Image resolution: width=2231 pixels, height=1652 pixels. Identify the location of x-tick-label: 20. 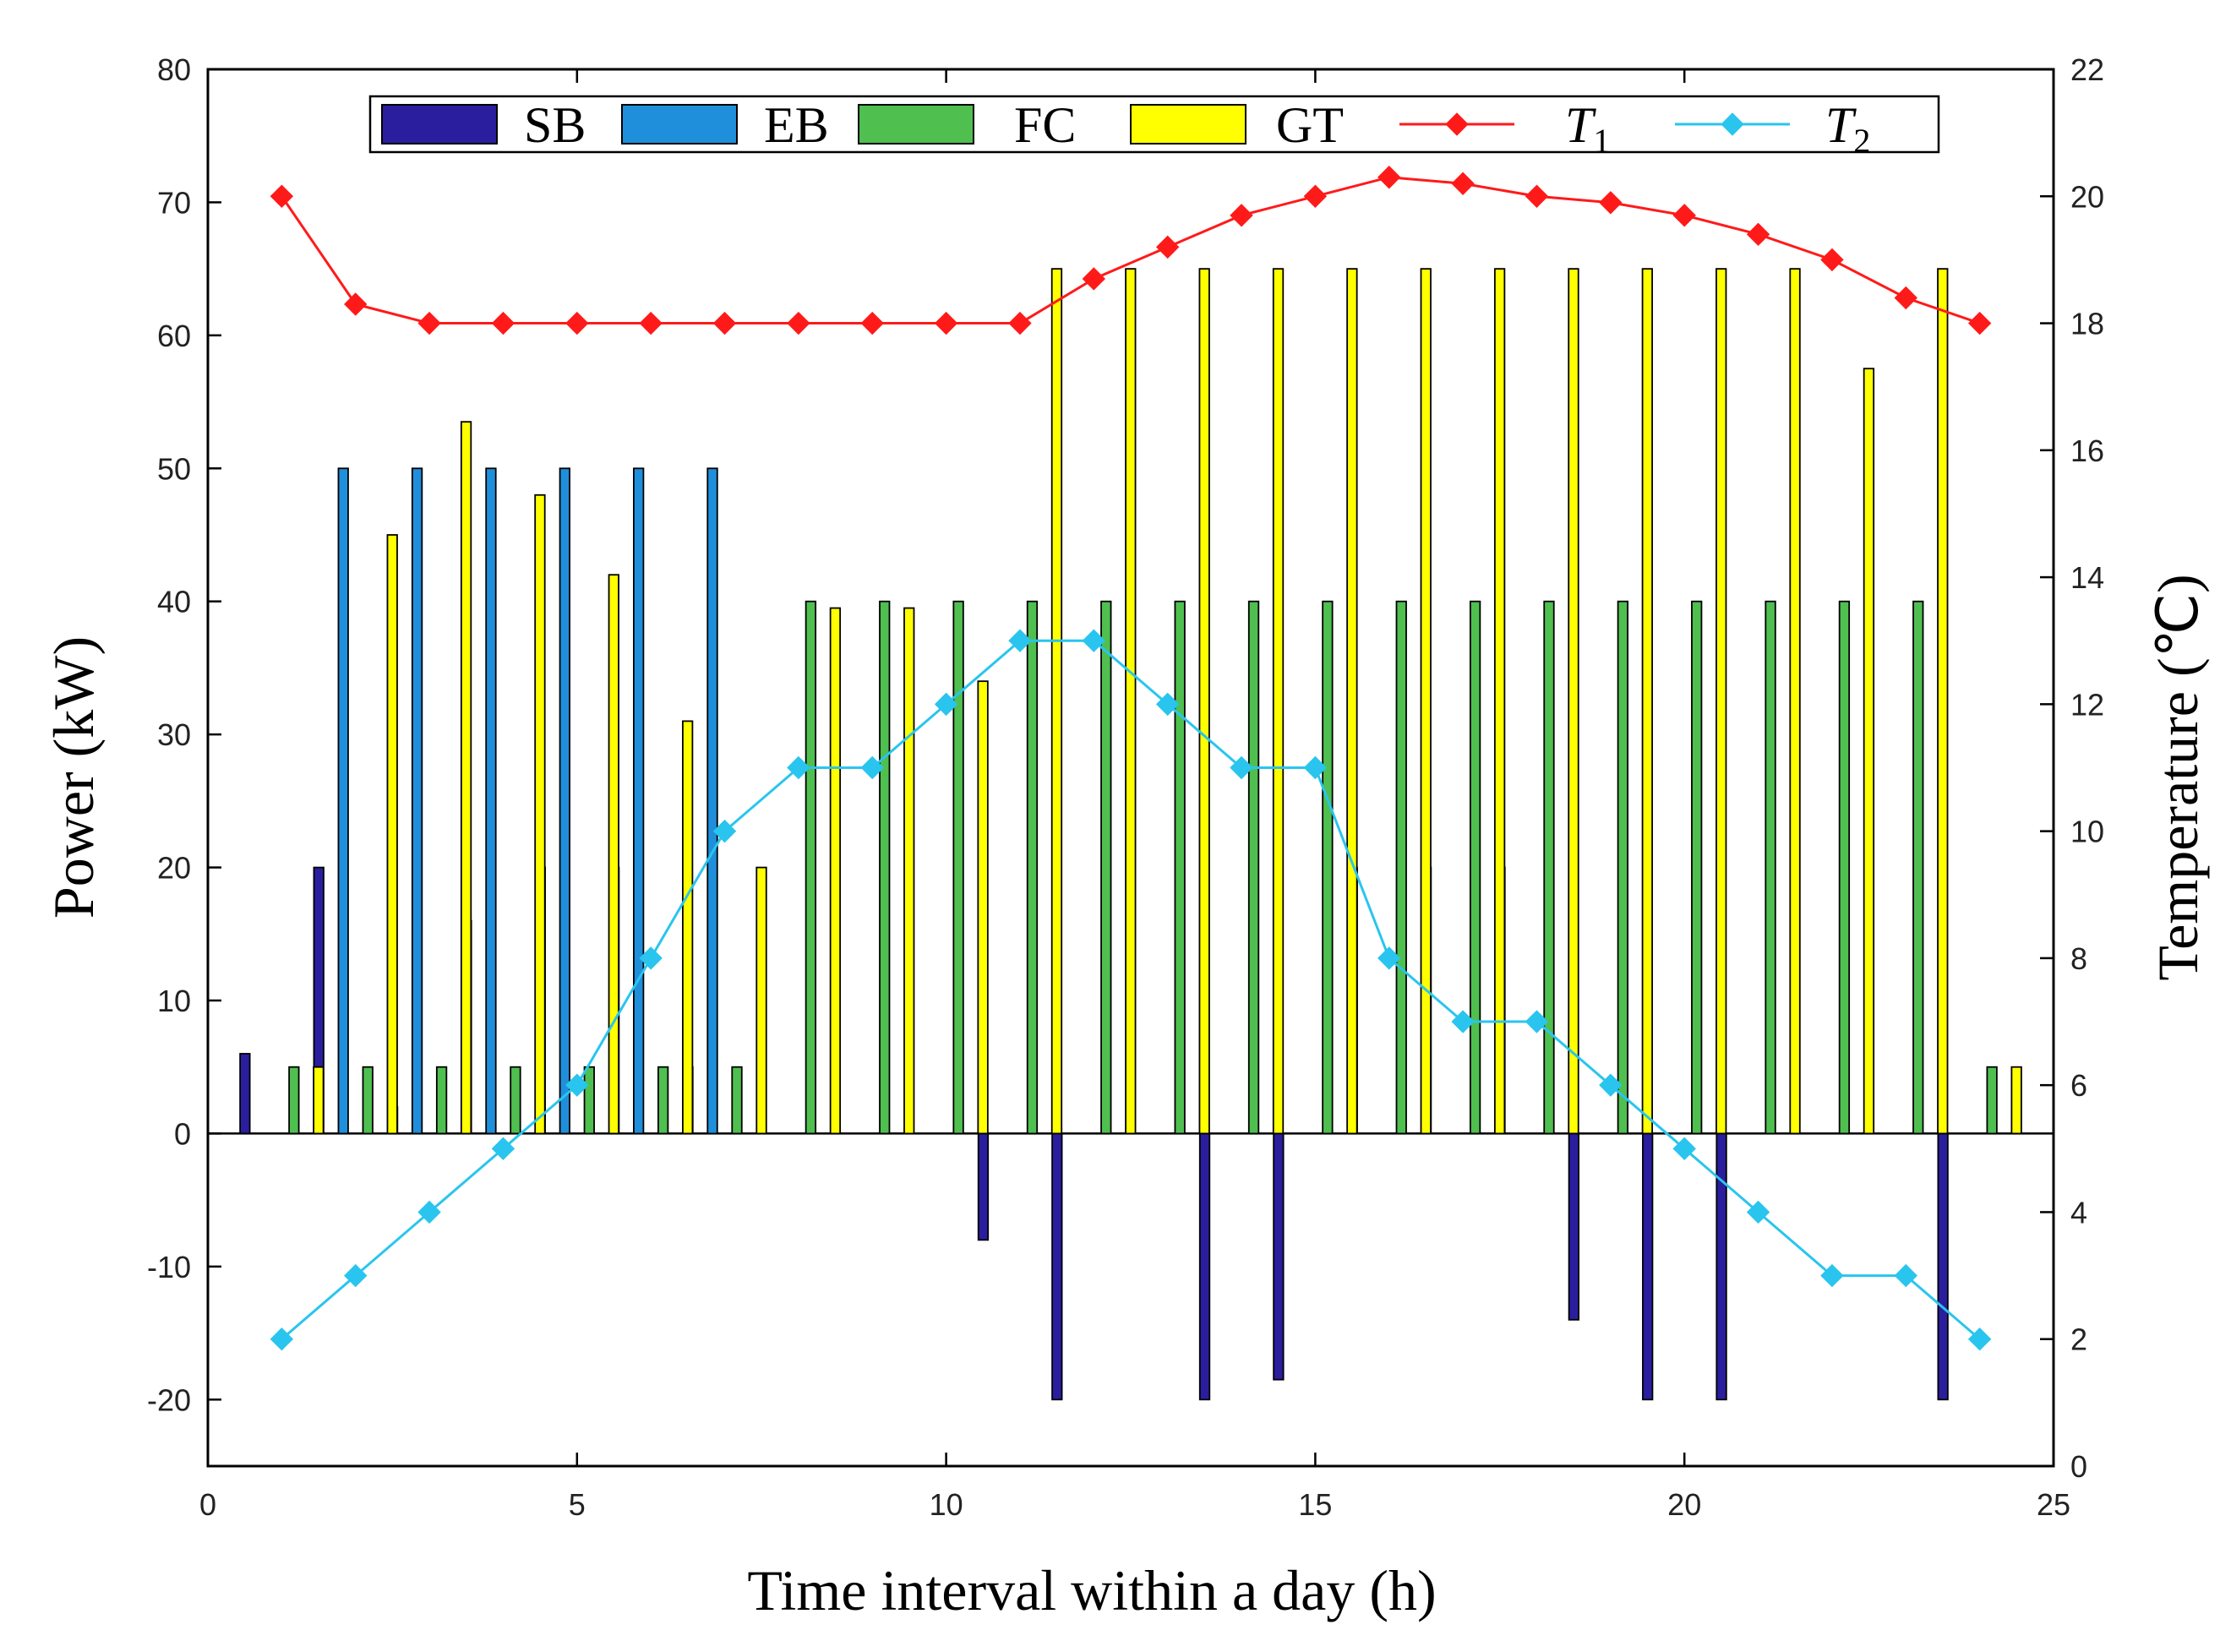
(1684, 1505).